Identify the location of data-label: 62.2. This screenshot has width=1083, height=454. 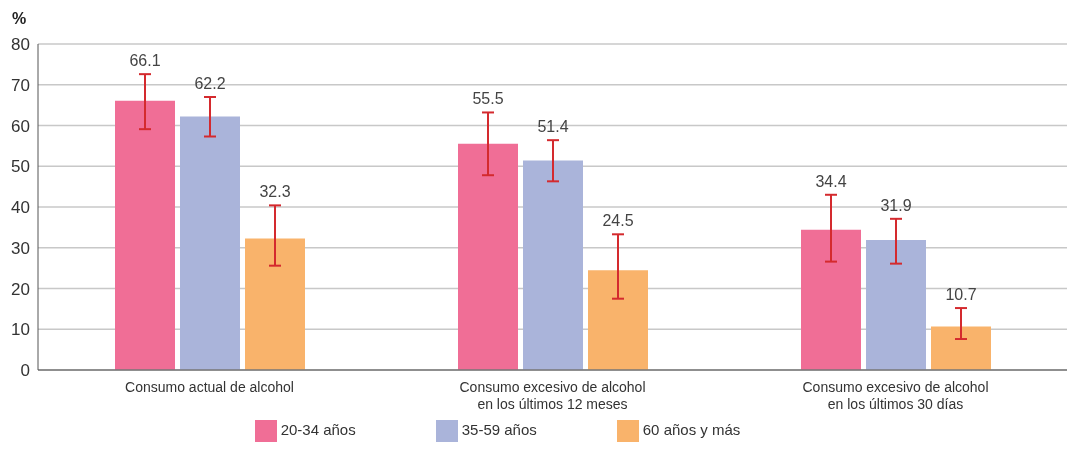
(210, 83).